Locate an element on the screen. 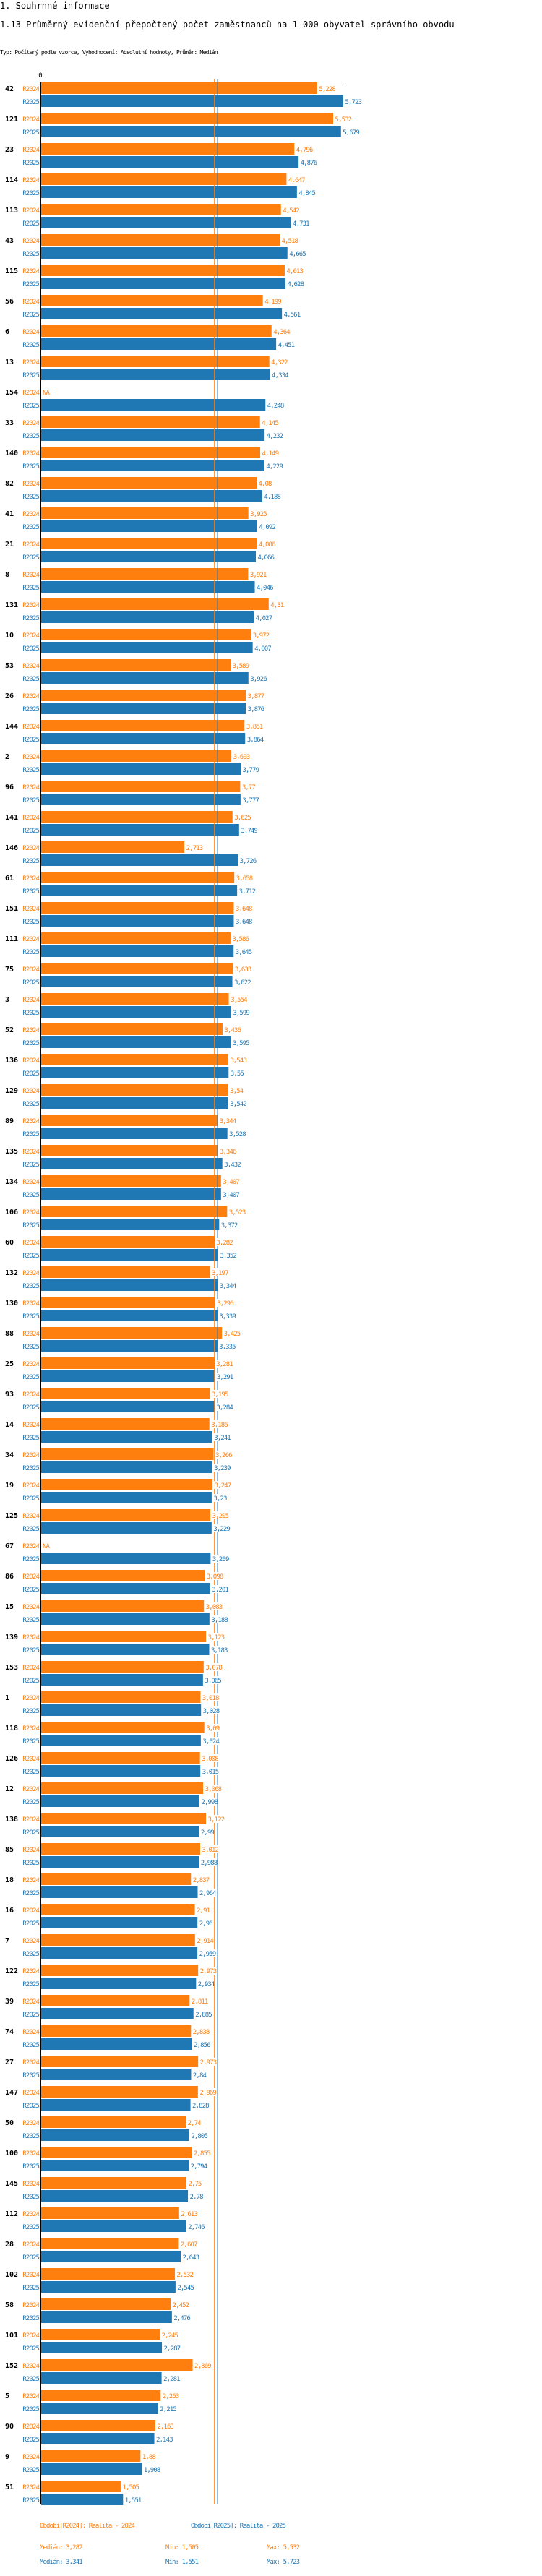 This screenshot has height=2576, width=542. value-label: 3,54 is located at coordinates (237, 1091).